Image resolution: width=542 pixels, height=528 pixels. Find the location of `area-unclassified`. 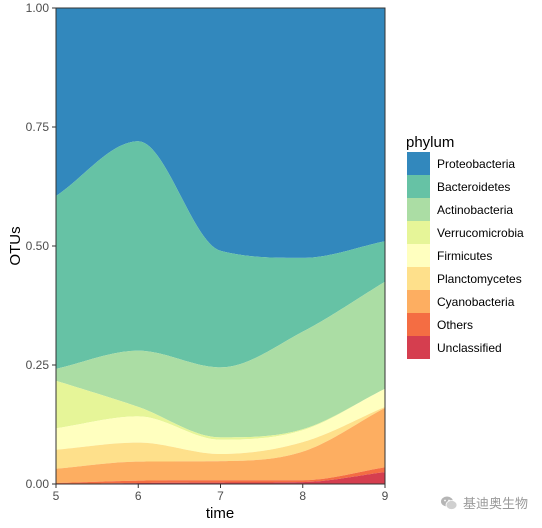

area-unclassified is located at coordinates (220, 478).